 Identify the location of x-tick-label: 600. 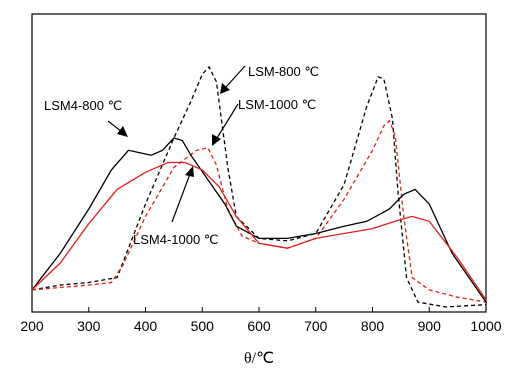
(259, 326).